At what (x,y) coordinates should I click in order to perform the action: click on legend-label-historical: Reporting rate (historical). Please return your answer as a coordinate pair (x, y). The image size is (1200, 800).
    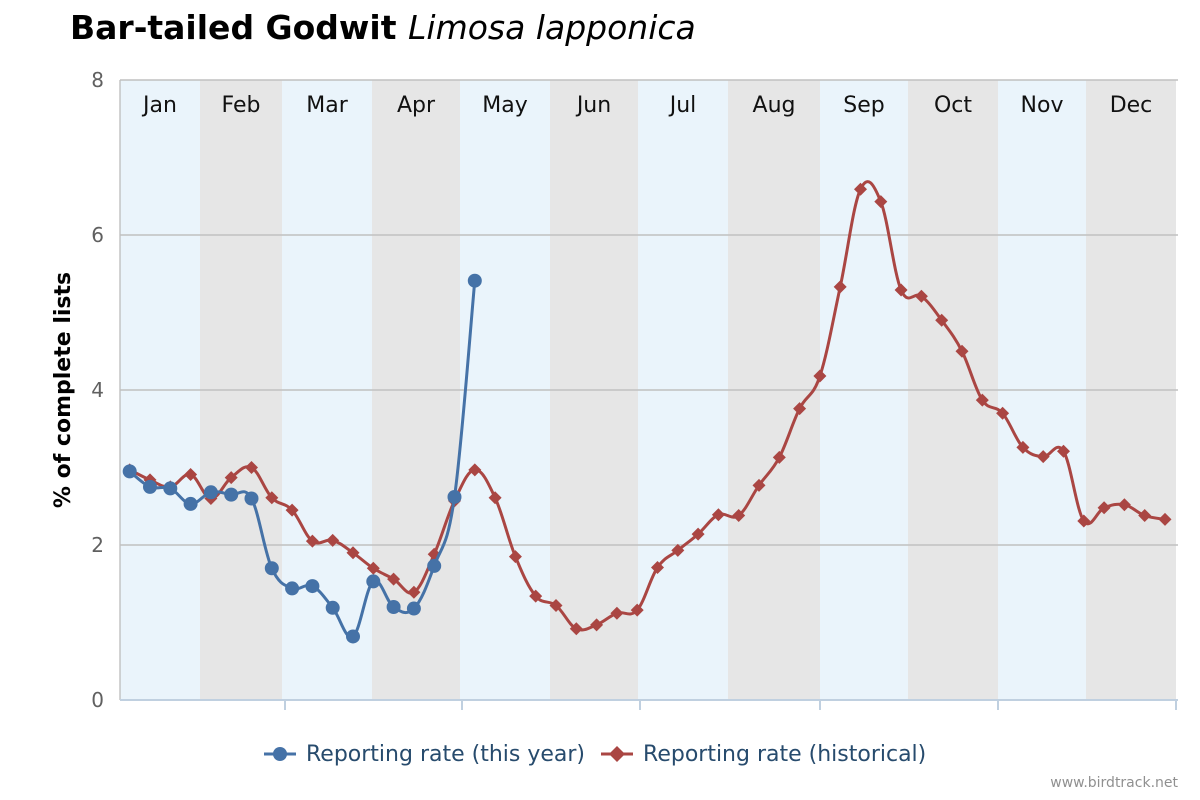
    Looking at the image, I should click on (785, 754).